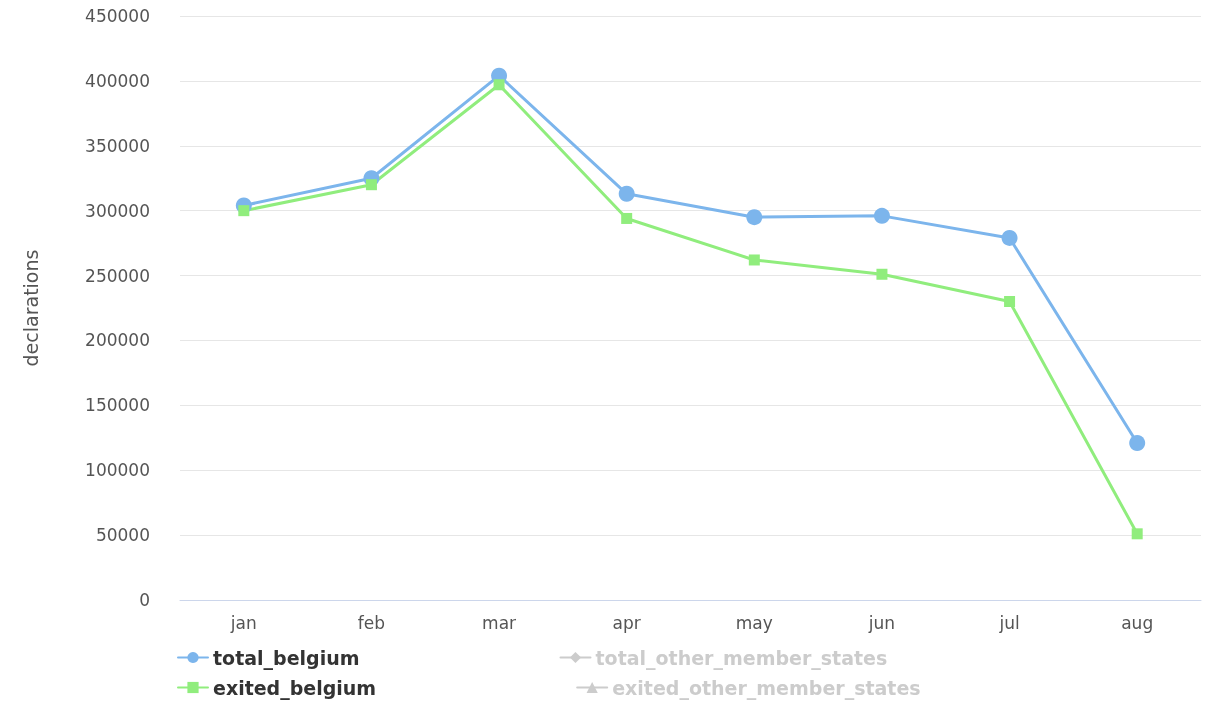 This screenshot has height=712, width=1206. What do you see at coordinates (117, 470) in the screenshot?
I see `y-tick-label: 100000` at bounding box center [117, 470].